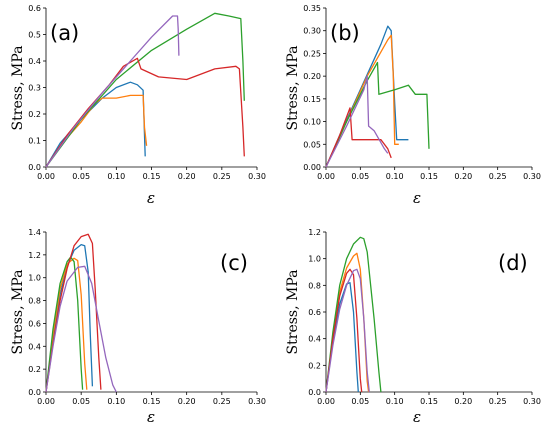 This screenshot has width=550, height=430. What do you see at coordinates (116, 401) in the screenshot?
I see `x-tick-label-c: 0.10` at bounding box center [116, 401].